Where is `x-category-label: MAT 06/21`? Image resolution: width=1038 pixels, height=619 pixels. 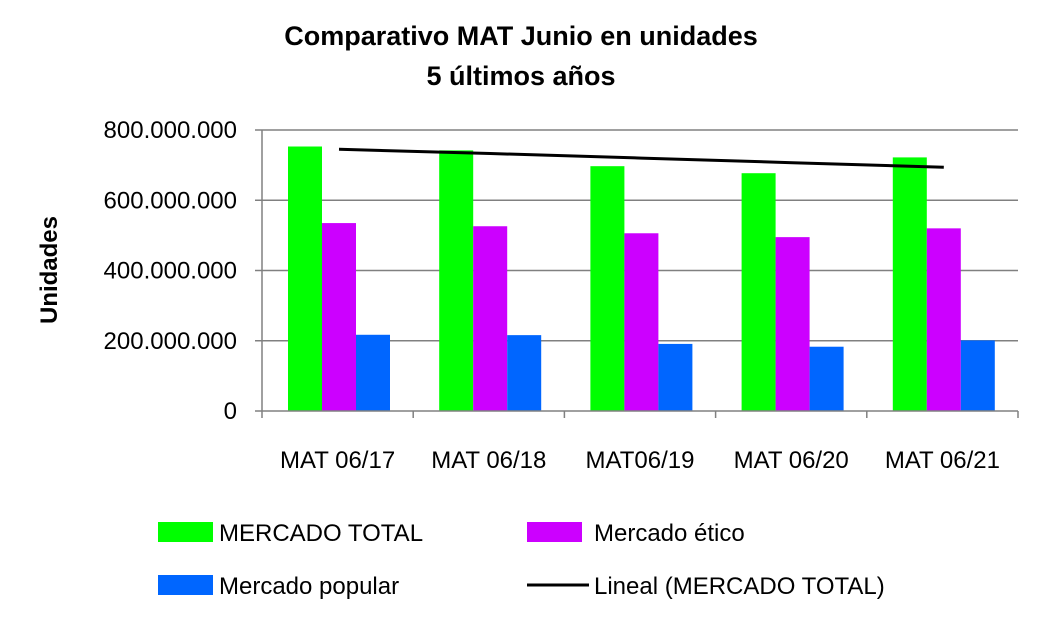
x-category-label: MAT 06/21 is located at coordinates (942, 460).